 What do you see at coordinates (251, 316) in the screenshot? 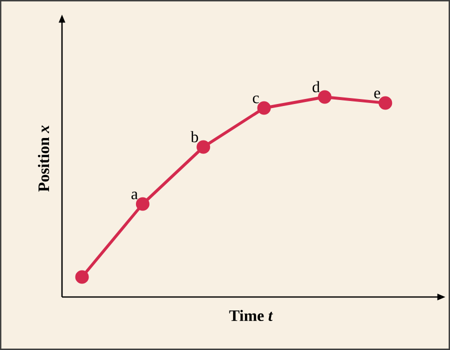
I see `x-axis-title: Time t` at bounding box center [251, 316].